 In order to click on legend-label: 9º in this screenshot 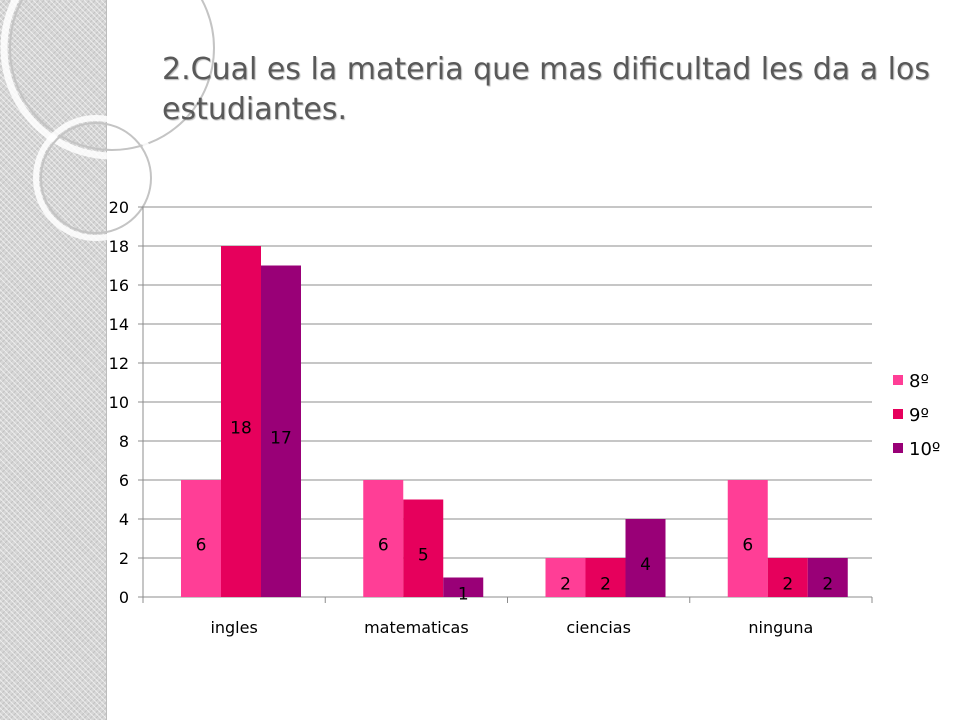, I will do `click(919, 415)`.